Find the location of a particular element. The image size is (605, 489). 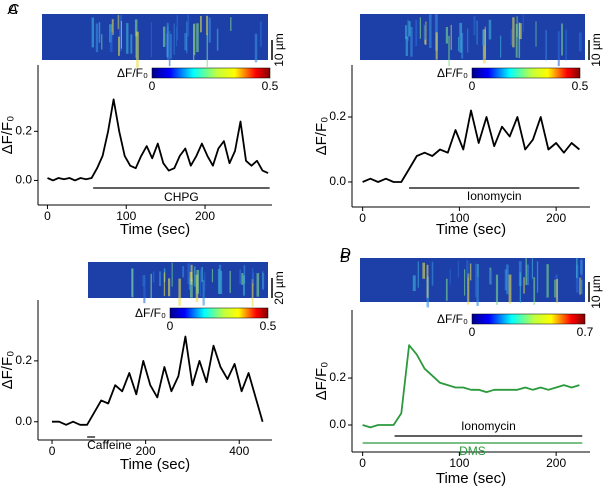

colorbar is located at coordinates (211, 73).